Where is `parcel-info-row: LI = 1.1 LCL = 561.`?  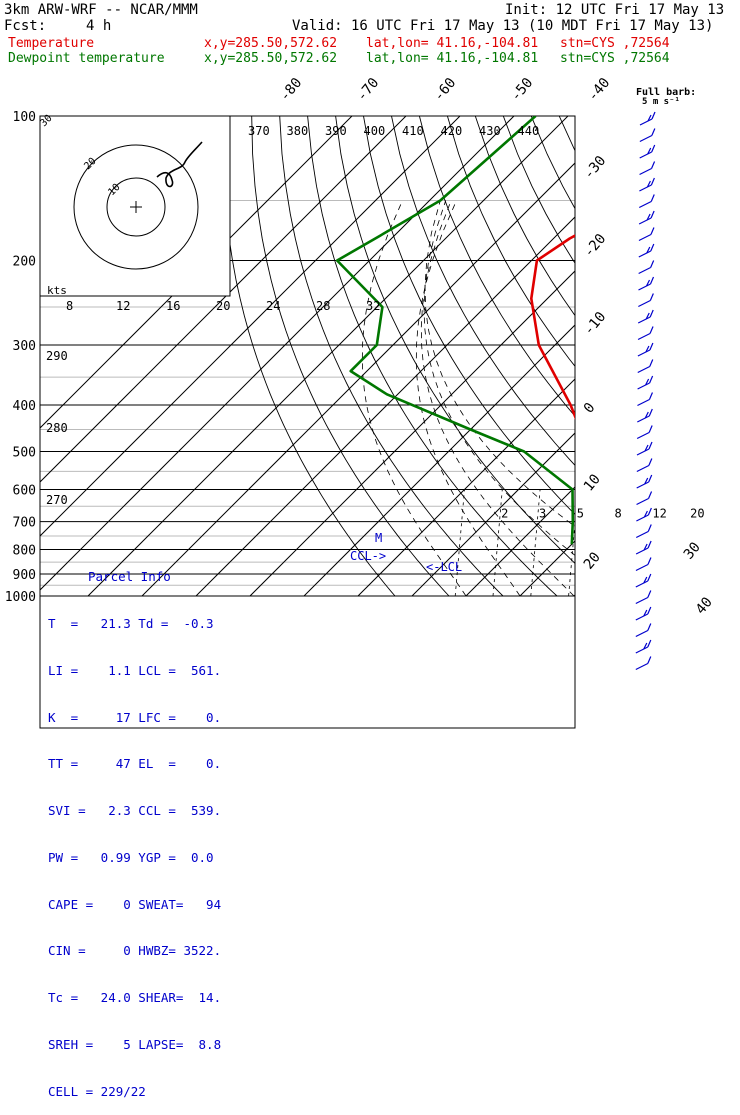
parcel-info-row: LI = 1.1 LCL = 561. is located at coordinates (135, 670).